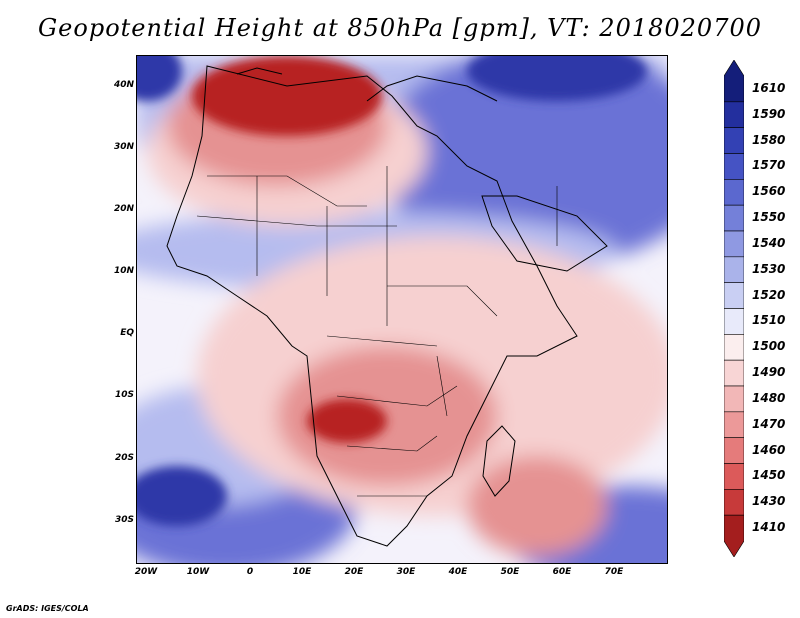 The image size is (800, 618). Describe the element at coordinates (769, 113) in the screenshot. I see `colorbar-label: 1590` at that location.